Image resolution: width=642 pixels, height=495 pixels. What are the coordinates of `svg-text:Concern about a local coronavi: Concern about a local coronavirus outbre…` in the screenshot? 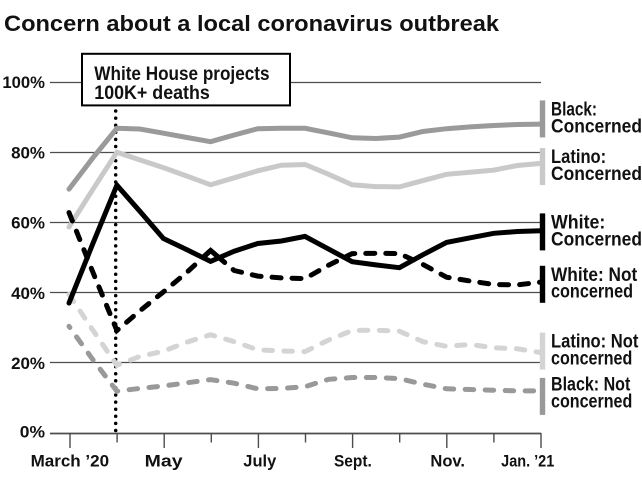 It's located at (252, 23).